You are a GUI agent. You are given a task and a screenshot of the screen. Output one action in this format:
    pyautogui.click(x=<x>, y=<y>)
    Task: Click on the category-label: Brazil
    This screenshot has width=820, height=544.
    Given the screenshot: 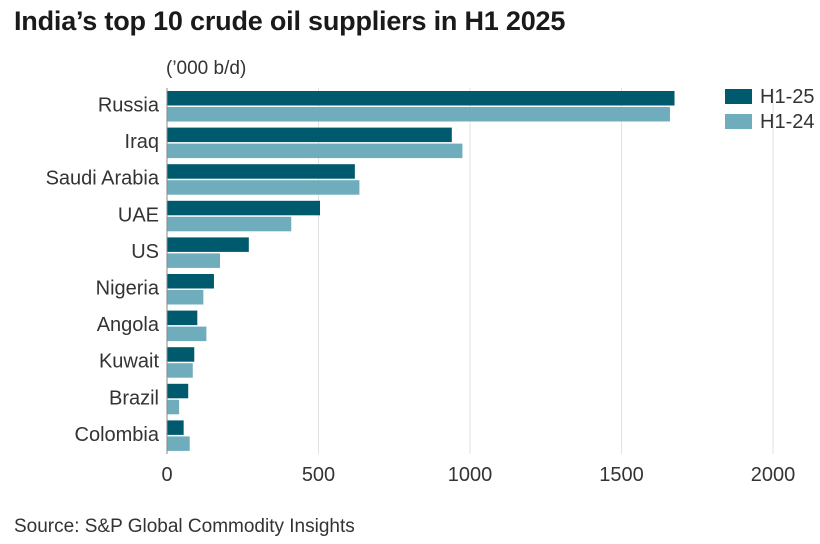 What is the action you would take?
    pyautogui.click(x=134, y=398)
    